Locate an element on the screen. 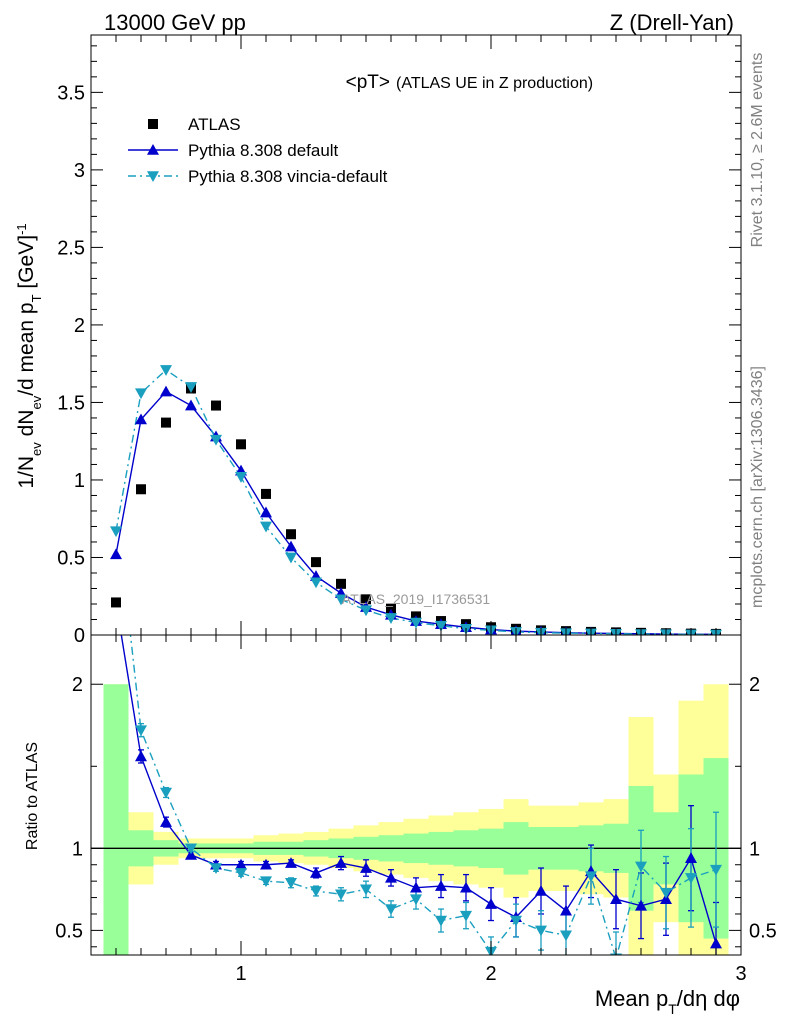  ratio-xtick-label: 3 is located at coordinates (740, 974).